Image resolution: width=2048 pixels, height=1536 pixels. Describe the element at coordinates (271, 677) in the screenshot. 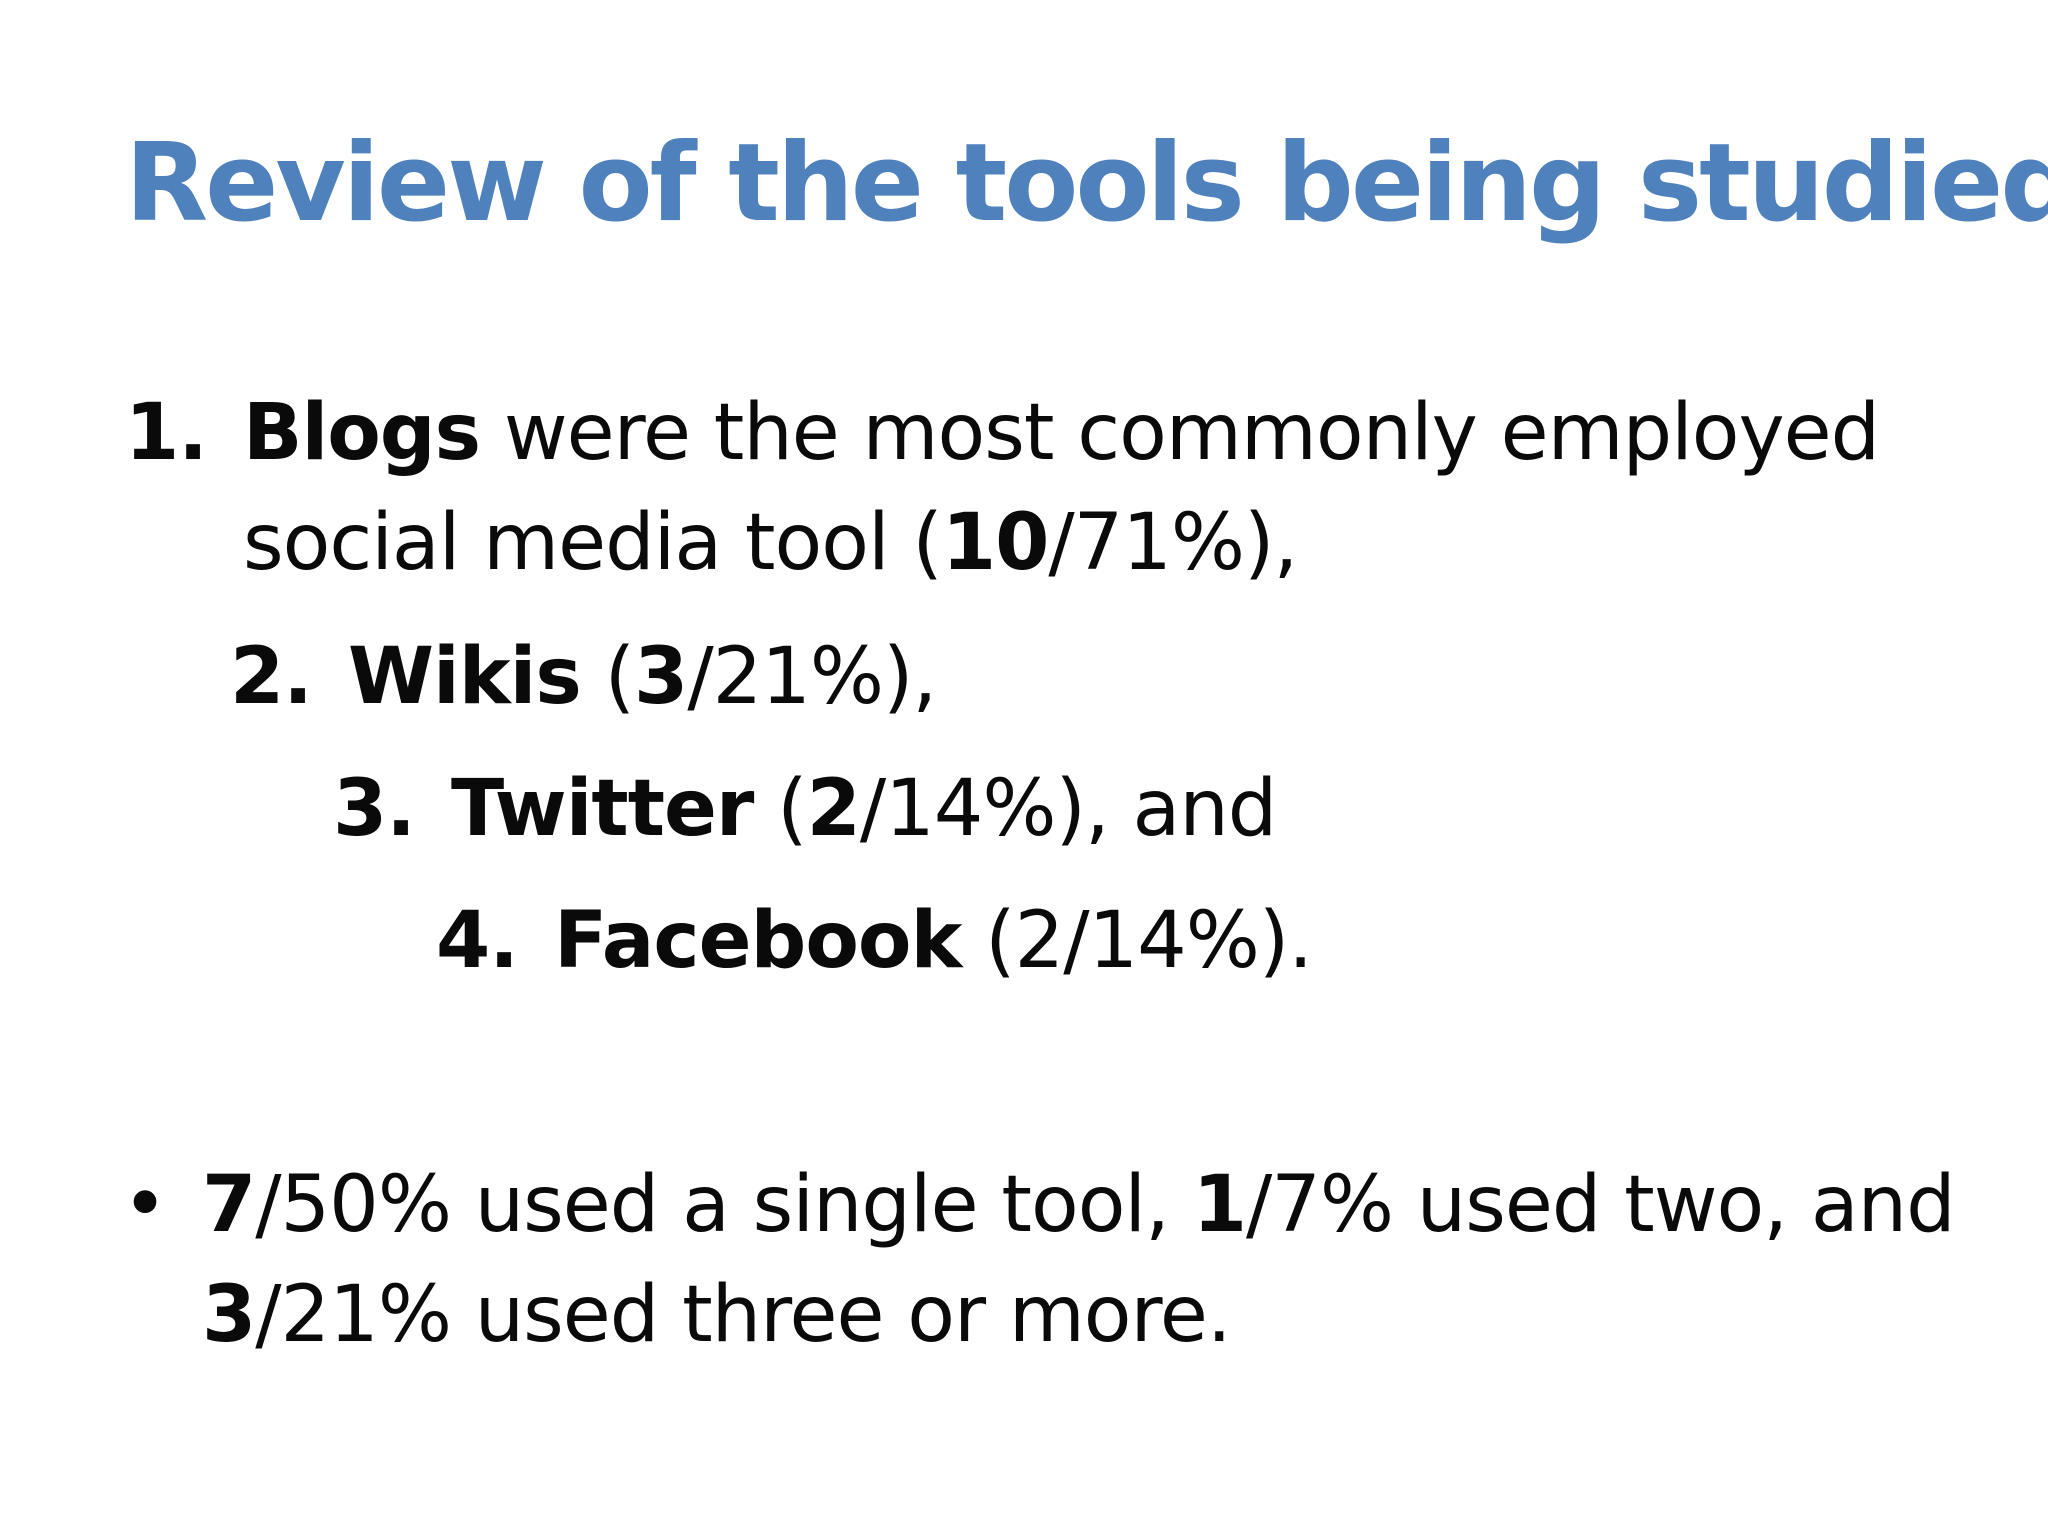

I see `list-number: 2.` at that location.